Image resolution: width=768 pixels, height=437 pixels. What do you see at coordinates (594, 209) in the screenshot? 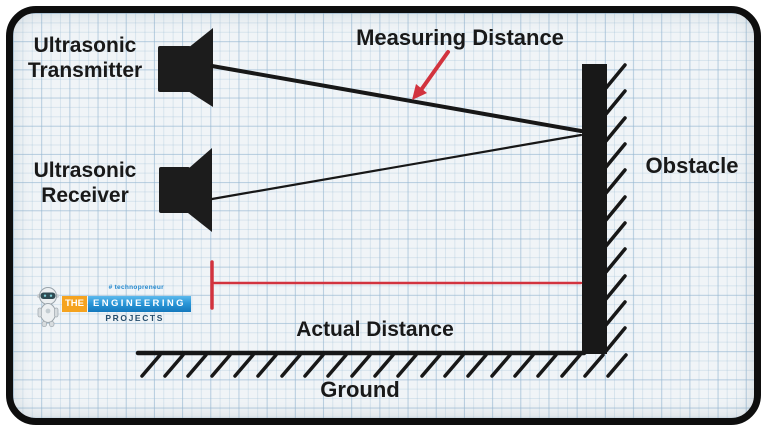
I see `obstacle-wall` at bounding box center [594, 209].